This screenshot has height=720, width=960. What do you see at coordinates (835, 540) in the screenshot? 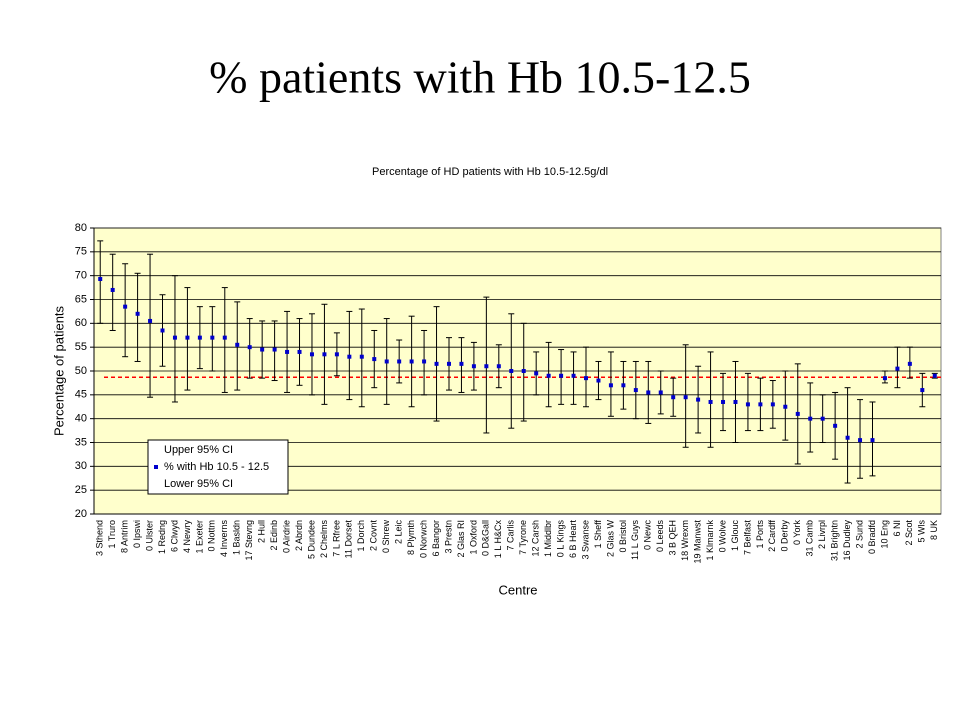
I see `x-tick-label: 31 Brightn` at bounding box center [835, 540].